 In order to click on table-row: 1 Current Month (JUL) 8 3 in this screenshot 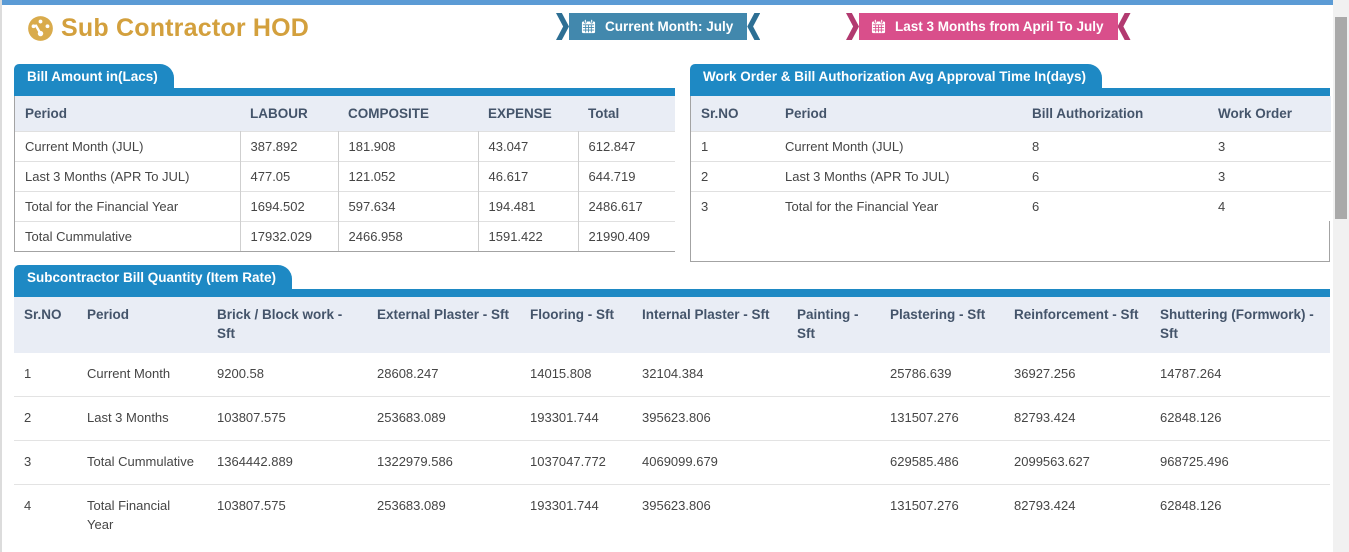, I will do `click(1011, 146)`.